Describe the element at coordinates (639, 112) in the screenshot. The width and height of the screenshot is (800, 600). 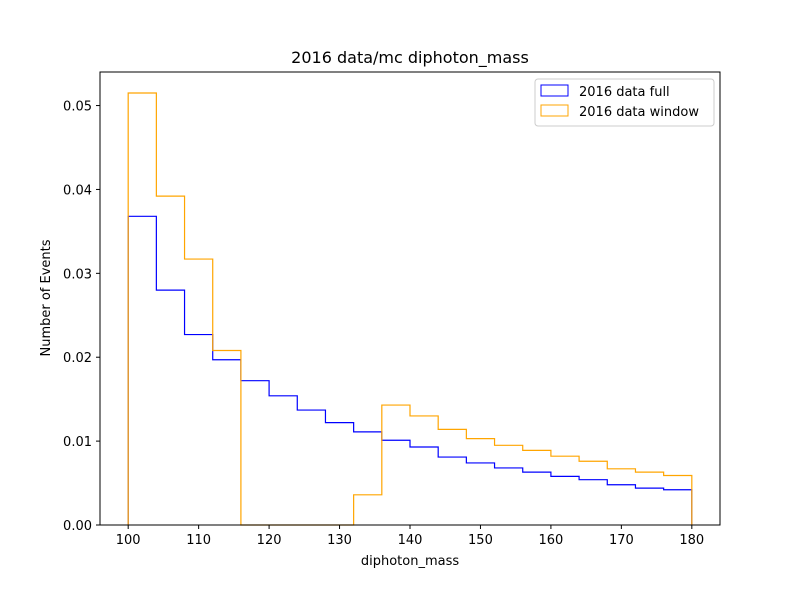
I see `legend-label-window: 2016 data window` at that location.